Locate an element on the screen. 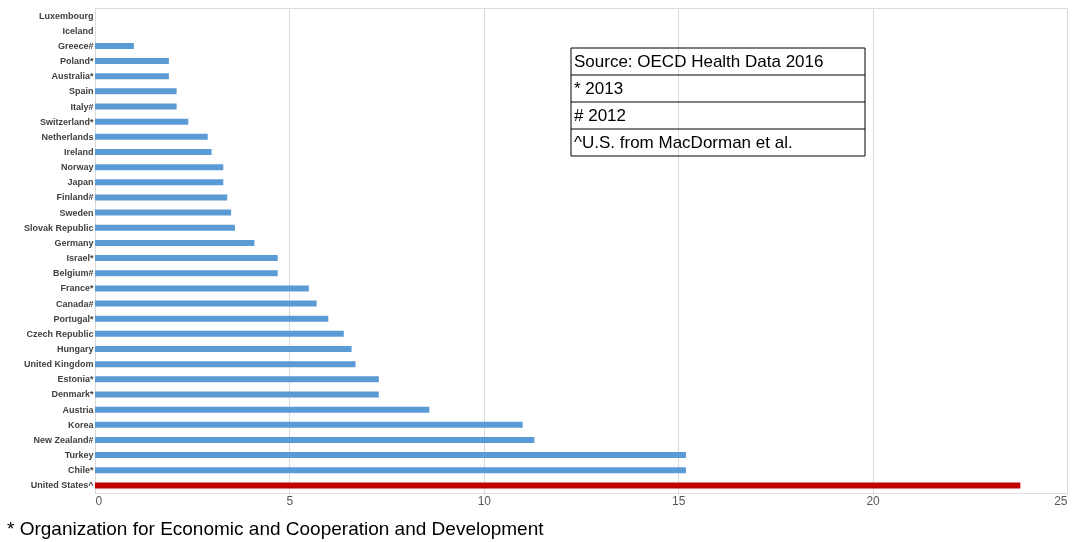 The image size is (1075, 542). y-tick-label: Greece# is located at coordinates (75, 45).